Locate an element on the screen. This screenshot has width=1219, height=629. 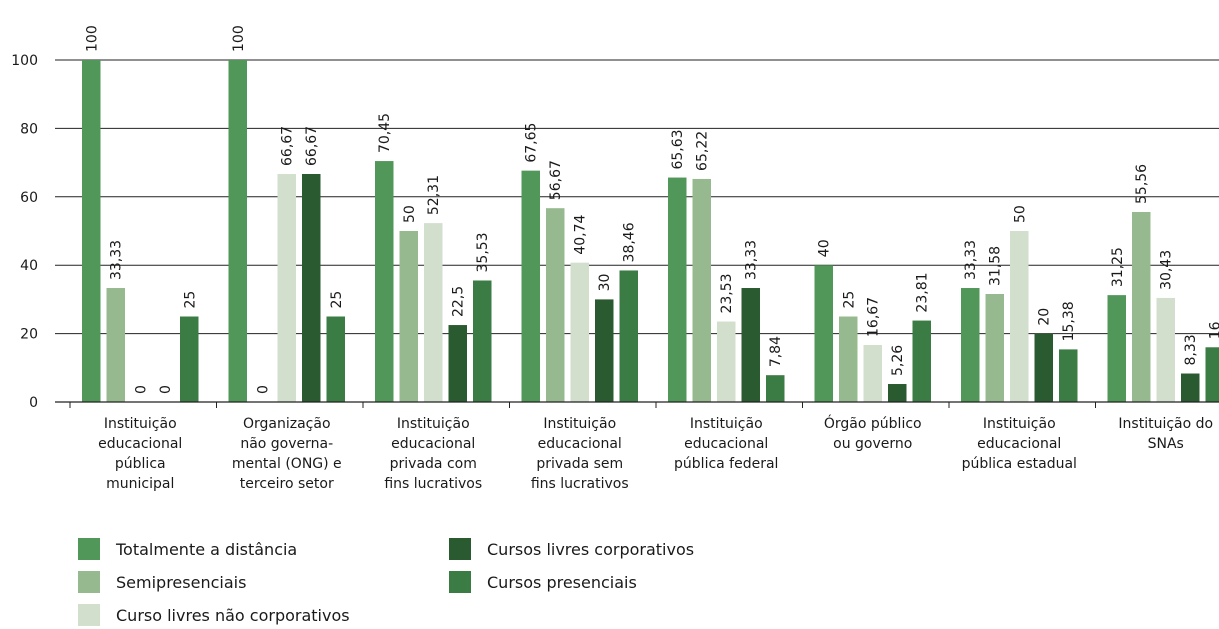
category-label-line: pública is located at coordinates (140, 464).